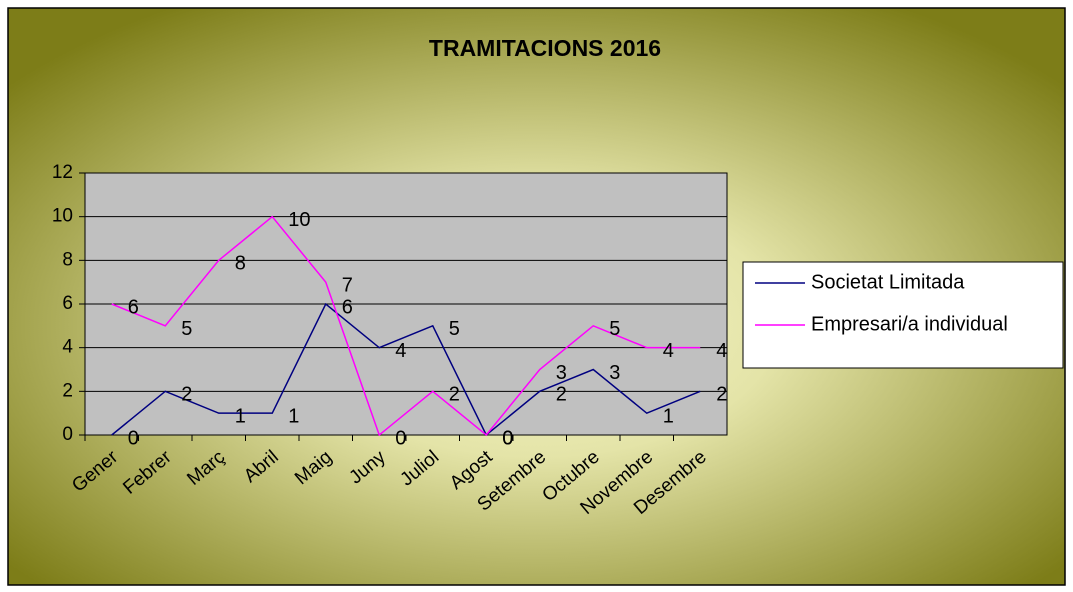 Image resolution: width=1073 pixels, height=592 pixels. Describe the element at coordinates (909, 324) in the screenshot. I see `legend-label: Empresari/a individual` at that location.